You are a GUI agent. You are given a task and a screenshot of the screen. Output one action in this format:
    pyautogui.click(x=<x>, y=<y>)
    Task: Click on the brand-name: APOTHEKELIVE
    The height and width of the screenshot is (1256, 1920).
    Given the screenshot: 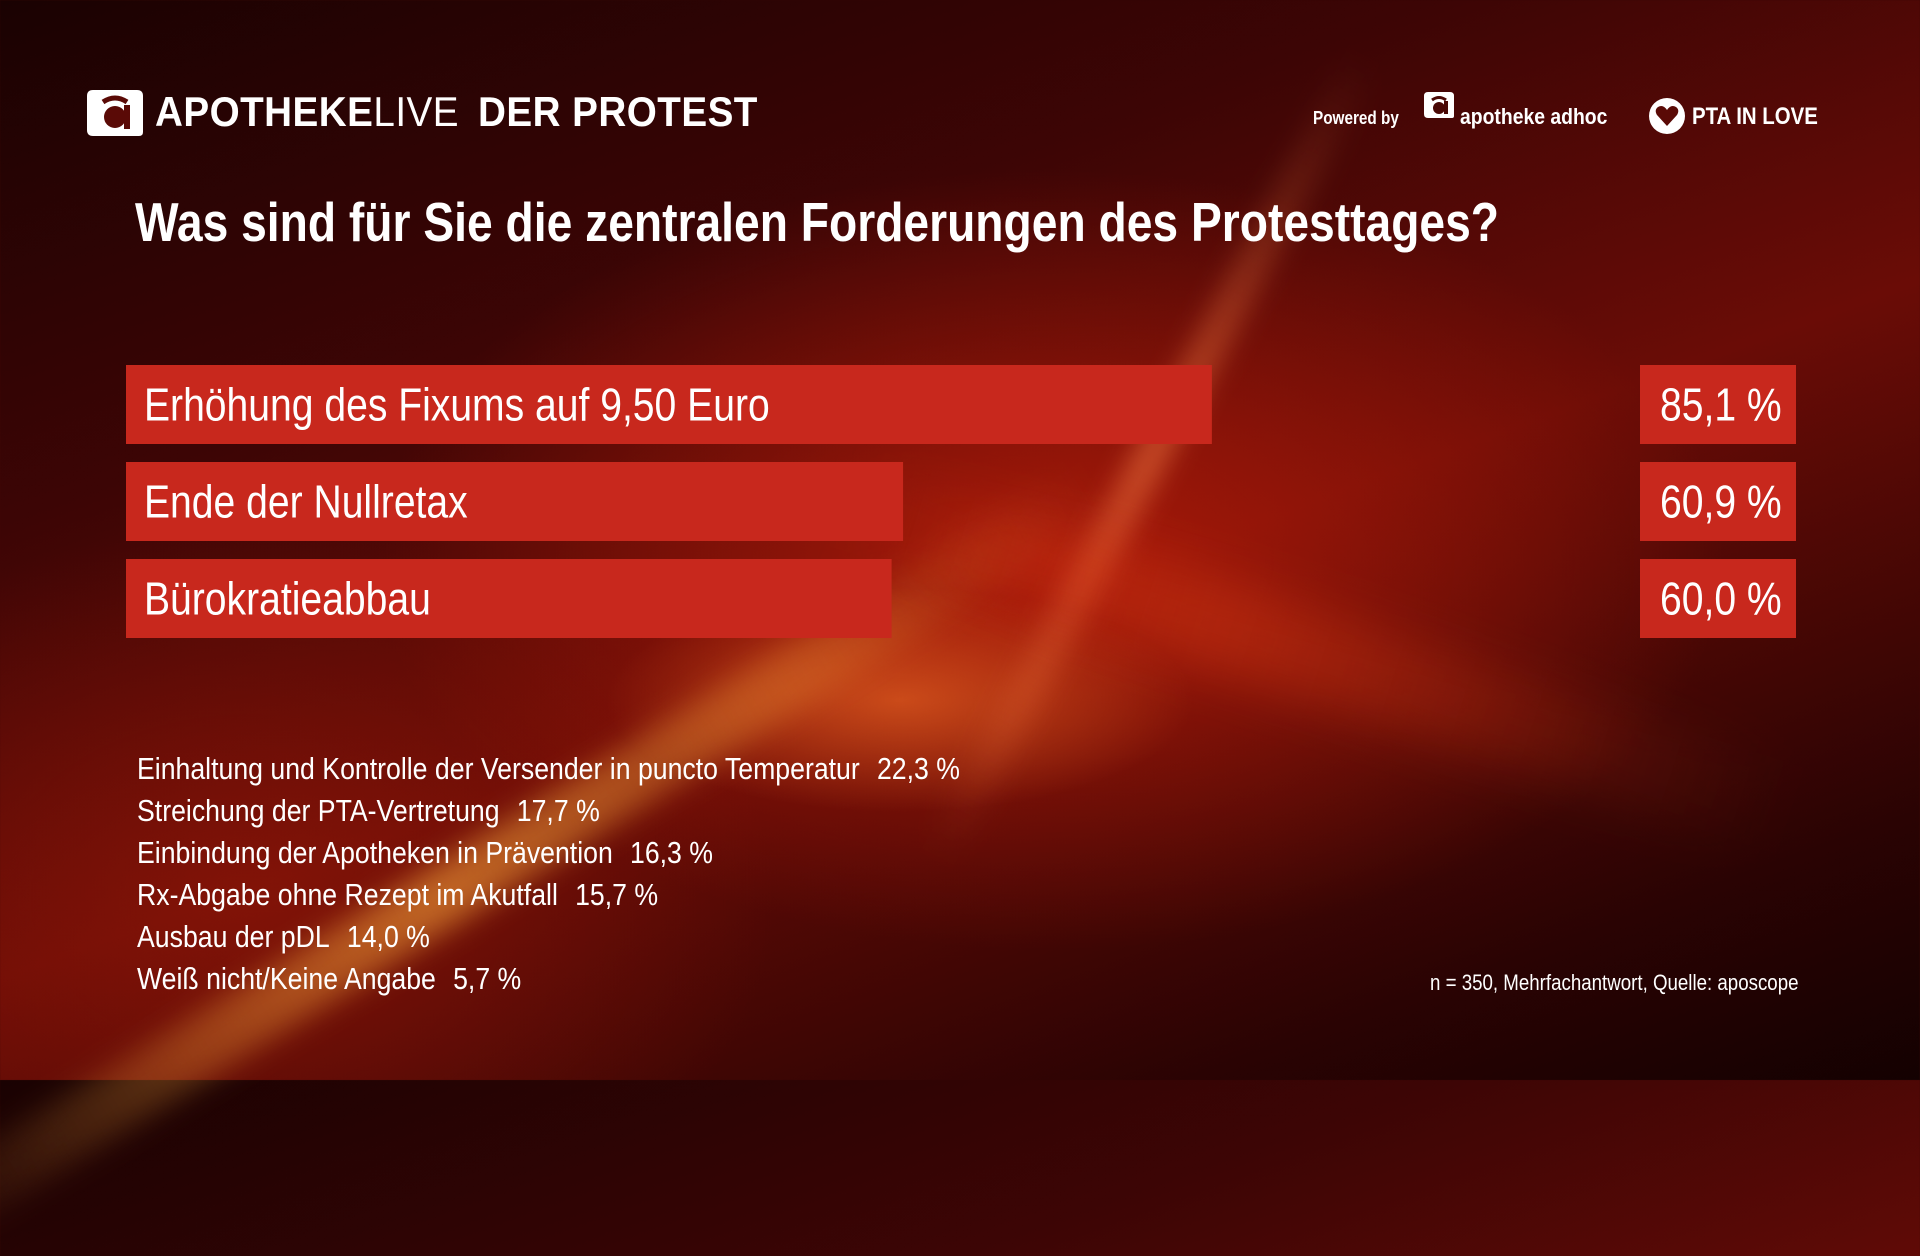 What is the action you would take?
    pyautogui.click(x=307, y=112)
    